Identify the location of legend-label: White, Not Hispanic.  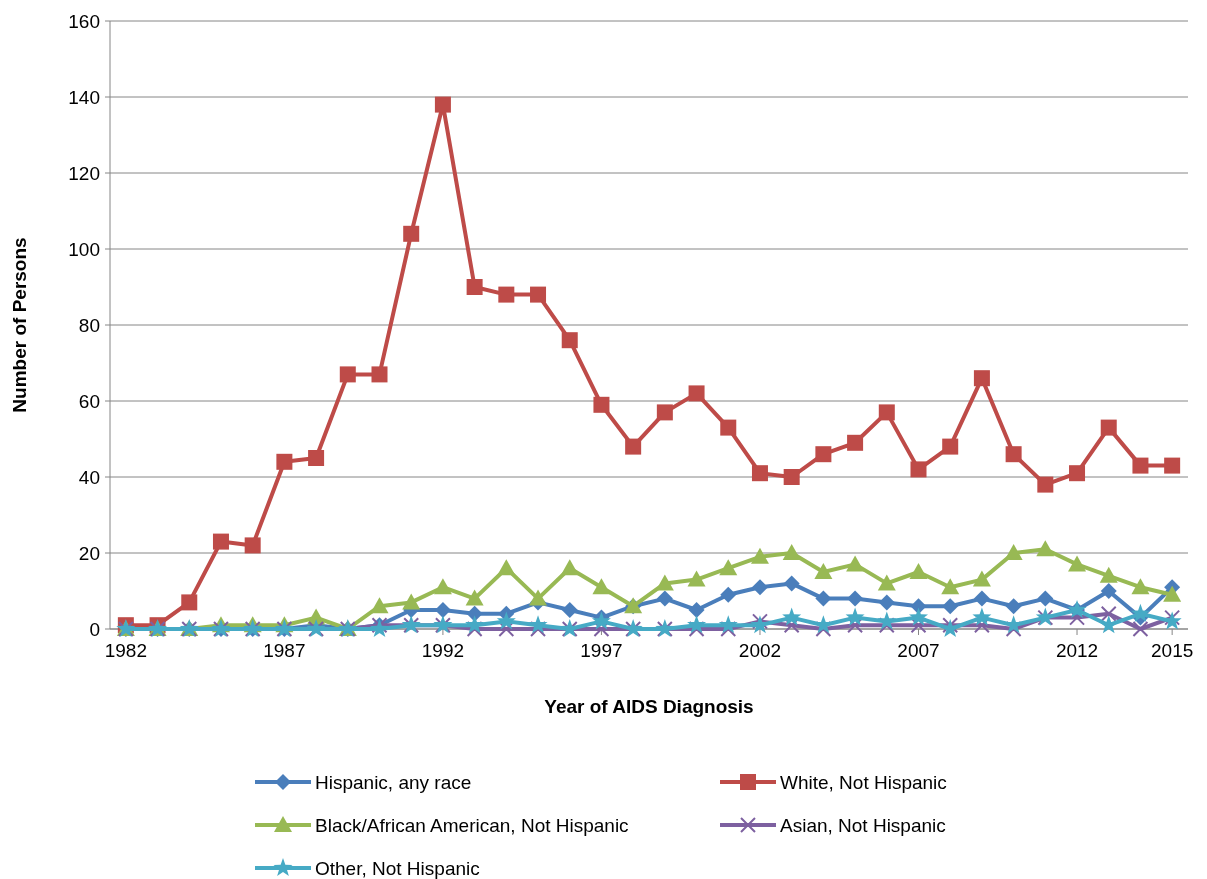
(863, 782).